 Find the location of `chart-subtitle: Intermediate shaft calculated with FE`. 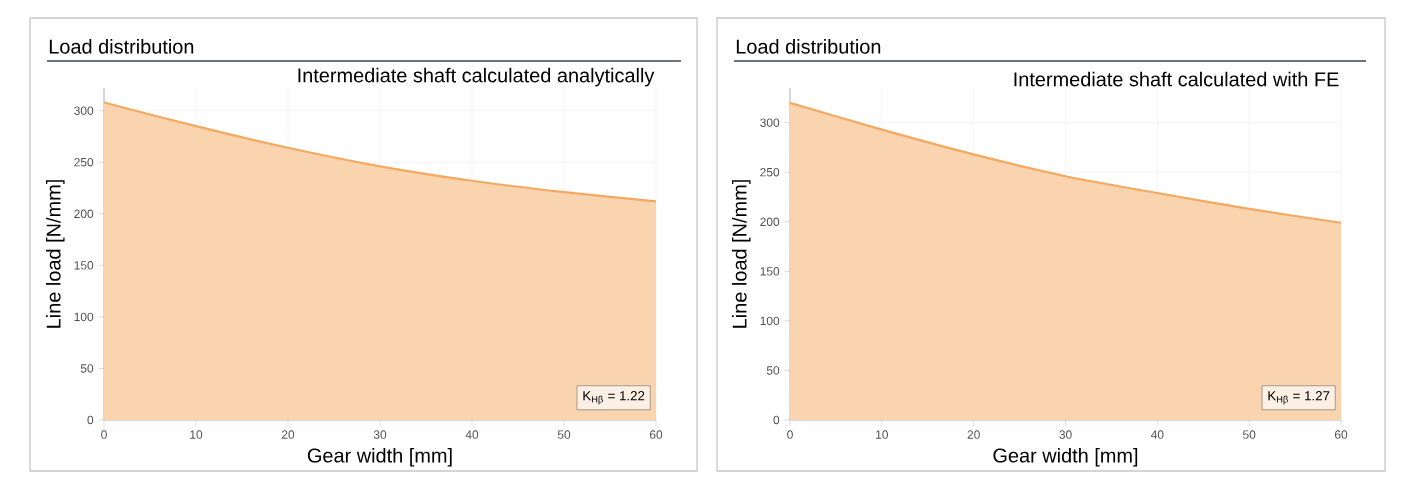

chart-subtitle: Intermediate shaft calculated with FE is located at coordinates (1176, 79).